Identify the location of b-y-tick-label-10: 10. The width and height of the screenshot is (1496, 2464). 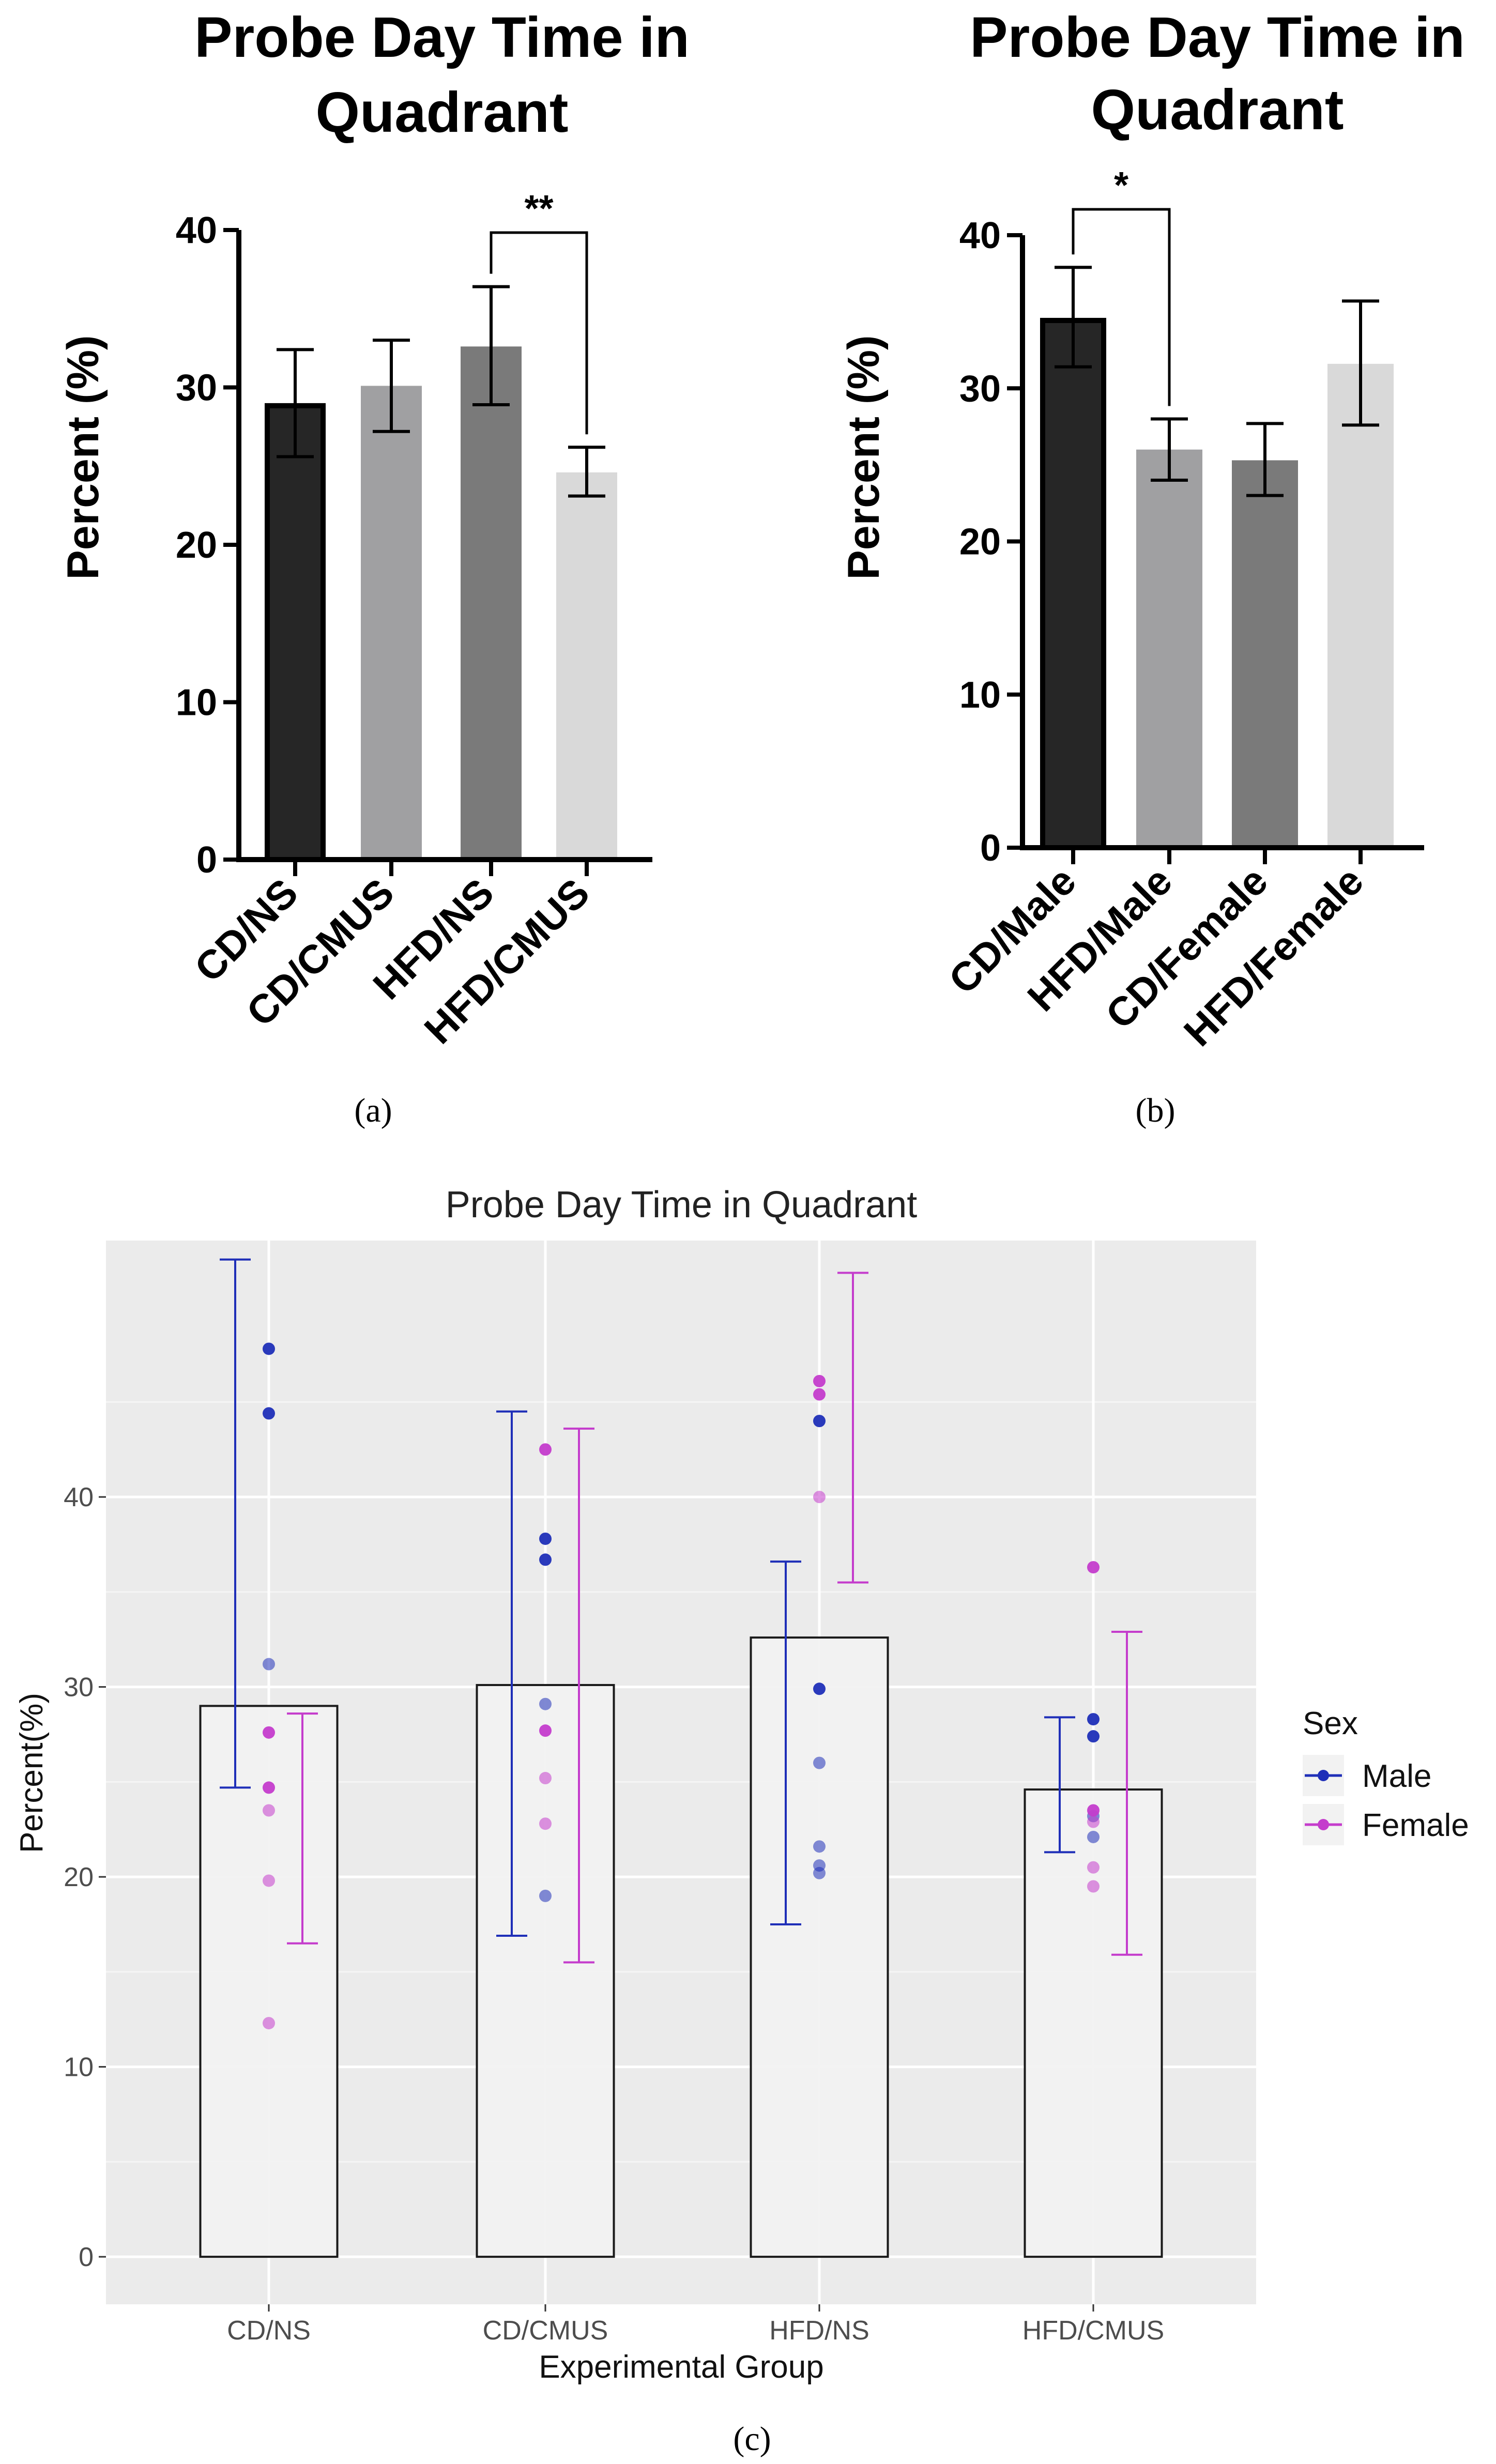
(980, 695).